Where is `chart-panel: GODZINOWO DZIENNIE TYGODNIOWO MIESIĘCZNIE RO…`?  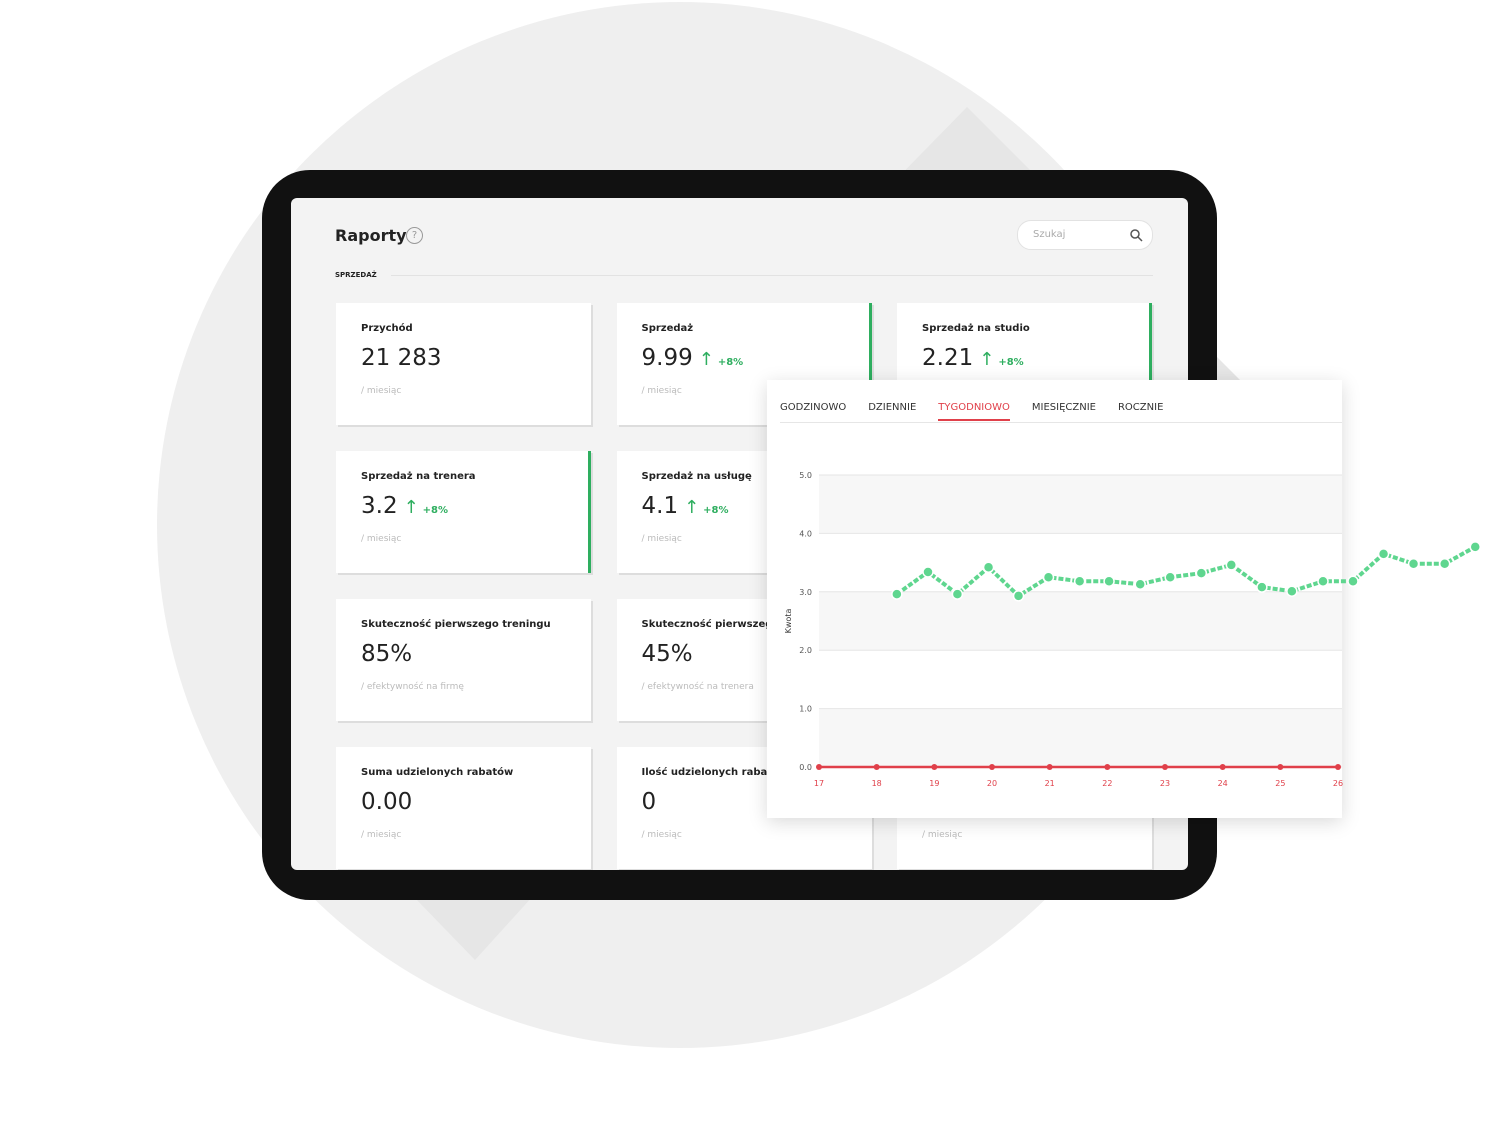
chart-panel: GODZINOWO DZIENNIE TYGODNIOWO MIESIĘCZNIE RO… is located at coordinates (1054, 599).